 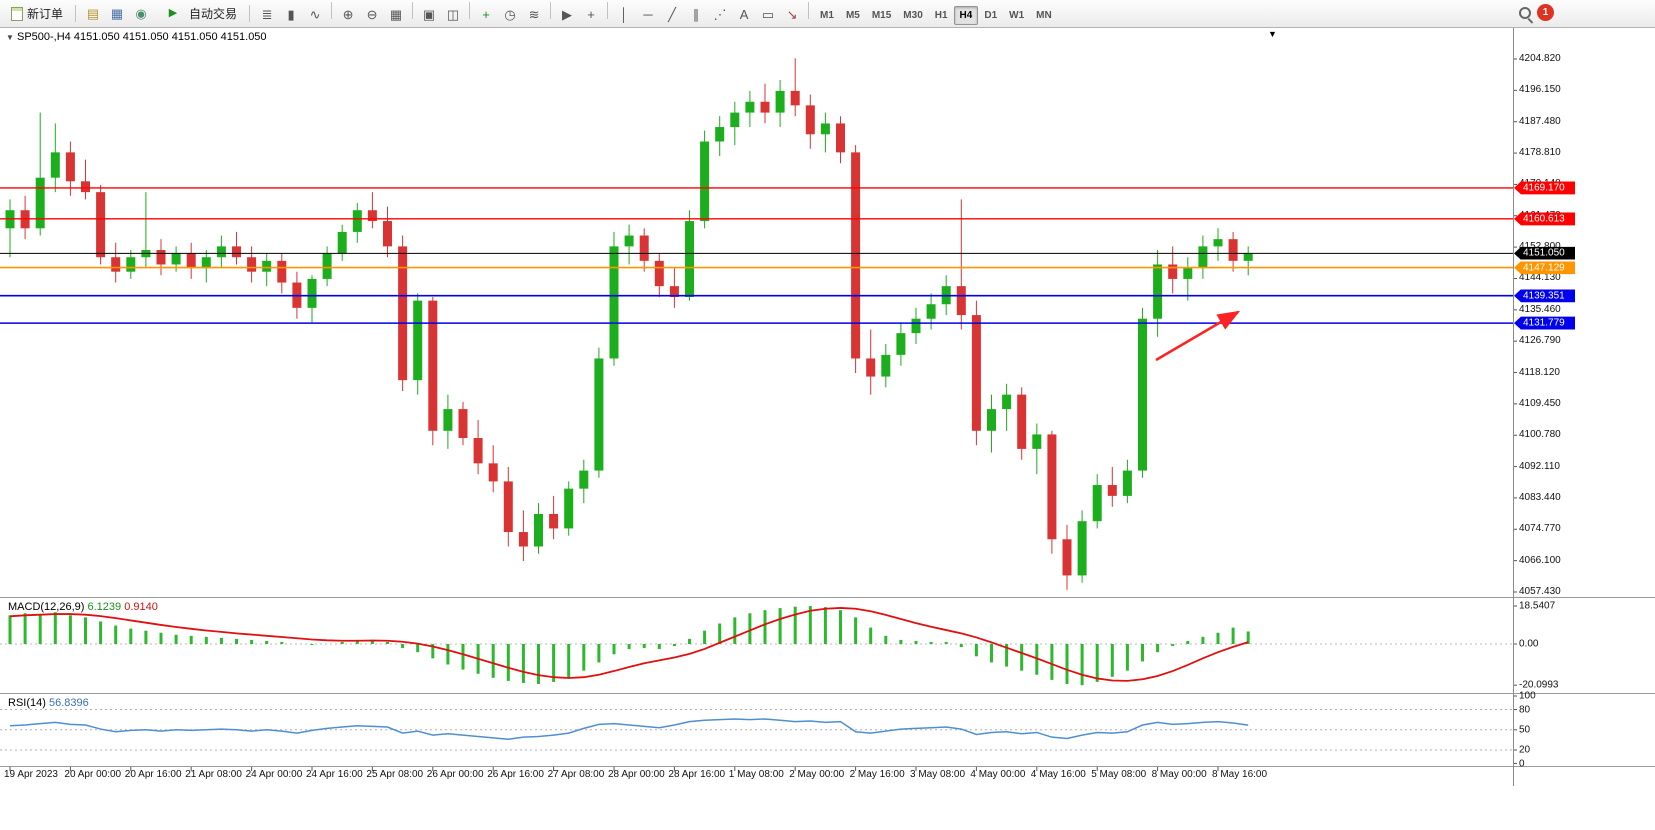 What do you see at coordinates (1044, 15) in the screenshot?
I see `timeframe-button-mn: MN` at bounding box center [1044, 15].